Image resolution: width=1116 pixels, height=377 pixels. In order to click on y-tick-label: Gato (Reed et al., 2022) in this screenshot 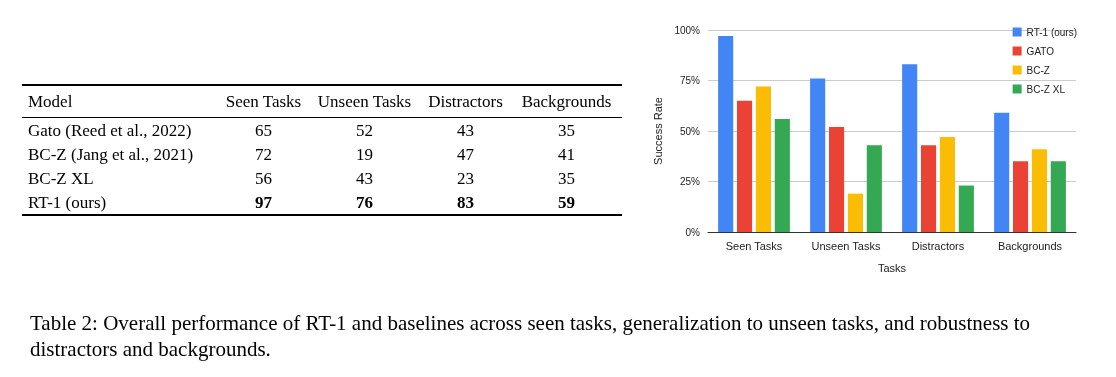, I will do `click(110, 130)`.